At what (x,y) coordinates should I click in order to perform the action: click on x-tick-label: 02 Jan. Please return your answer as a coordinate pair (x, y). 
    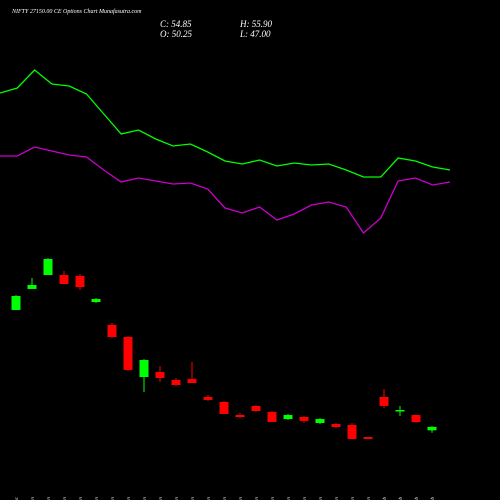
    Looking at the image, I should click on (49, 498).